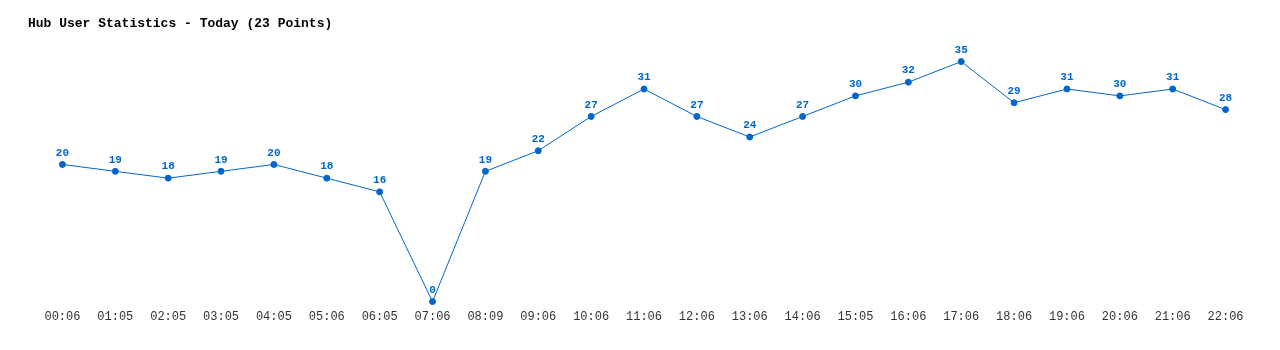 The image size is (1280, 350). Describe the element at coordinates (168, 316) in the screenshot. I see `x-tick-label: 02:05` at that location.